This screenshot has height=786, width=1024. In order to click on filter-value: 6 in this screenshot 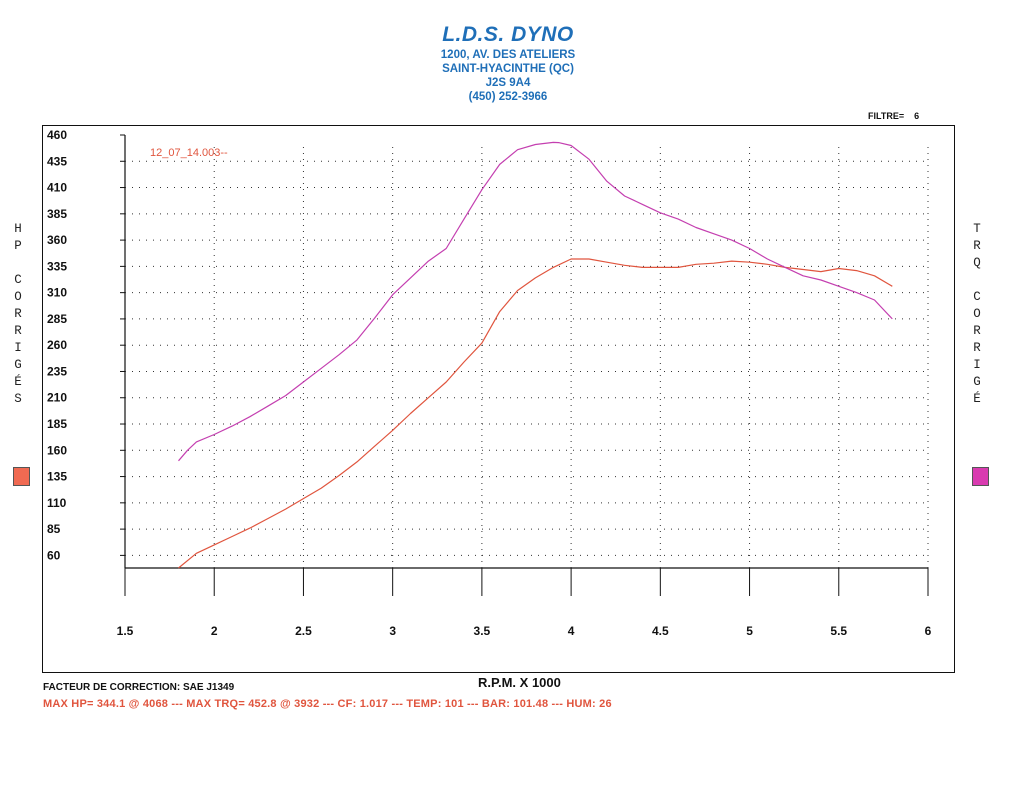, I will do `click(917, 116)`.